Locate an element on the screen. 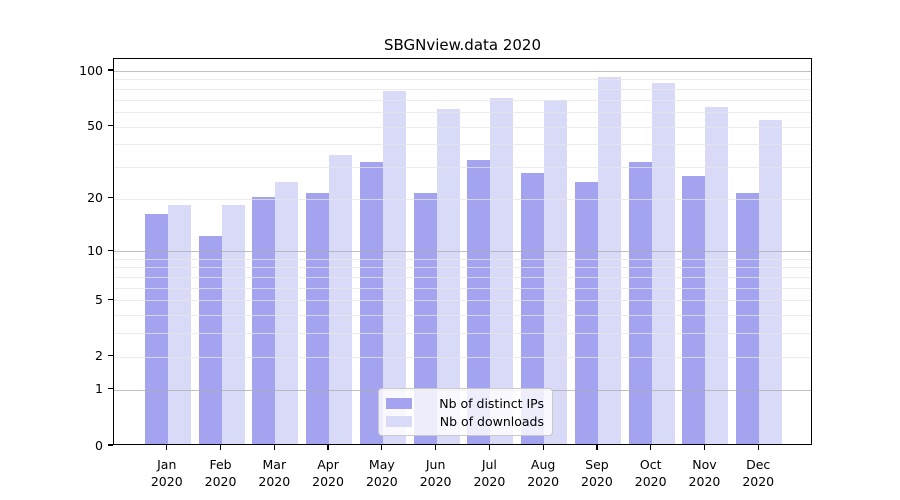 The image size is (900, 500). y-tick-label-2: 2 is located at coordinates (99, 356).